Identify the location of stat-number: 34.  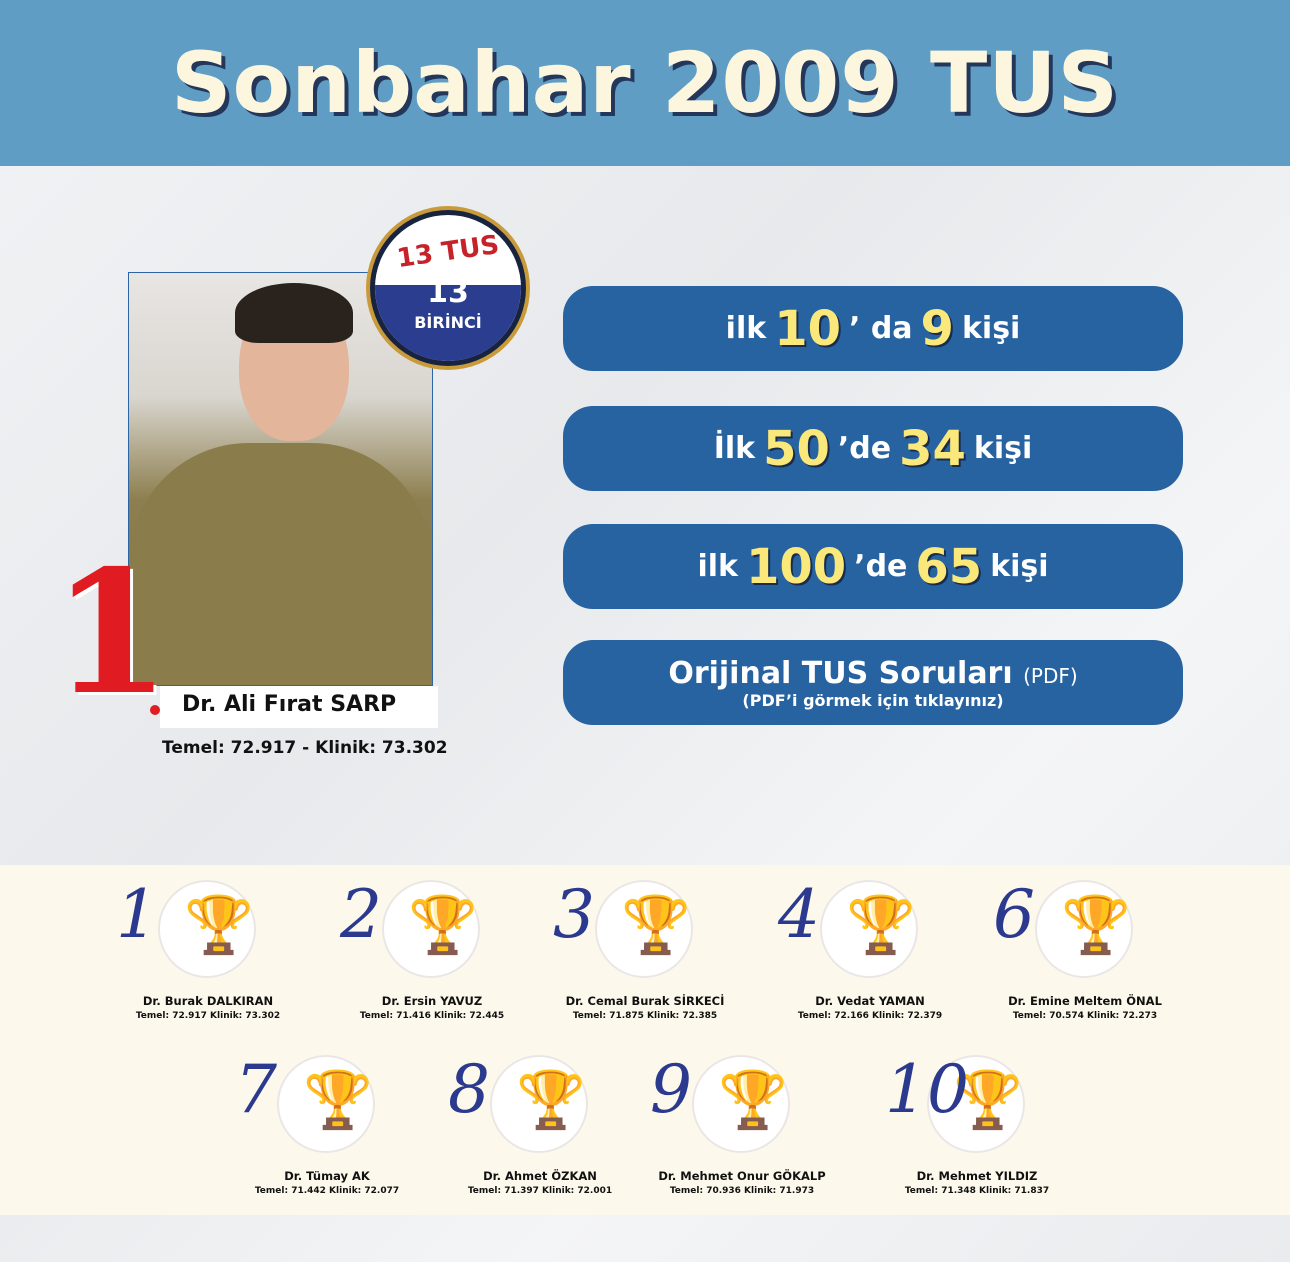
(932, 448).